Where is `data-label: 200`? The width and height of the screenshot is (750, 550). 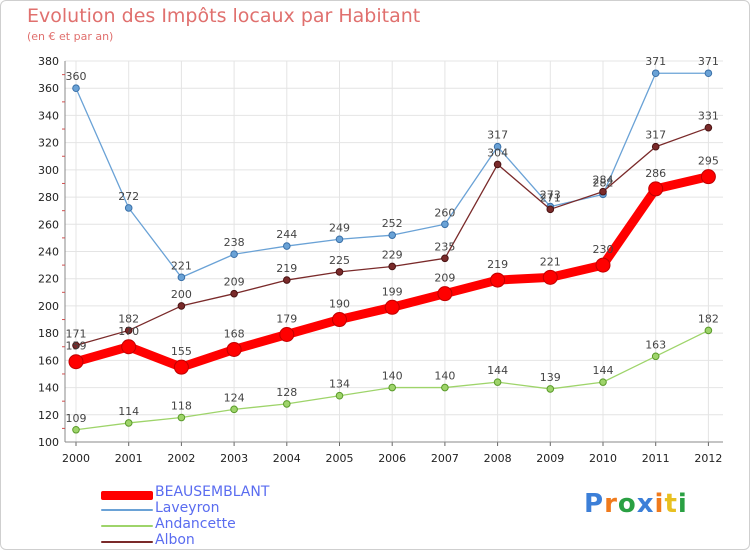 data-label: 200 is located at coordinates (181, 294).